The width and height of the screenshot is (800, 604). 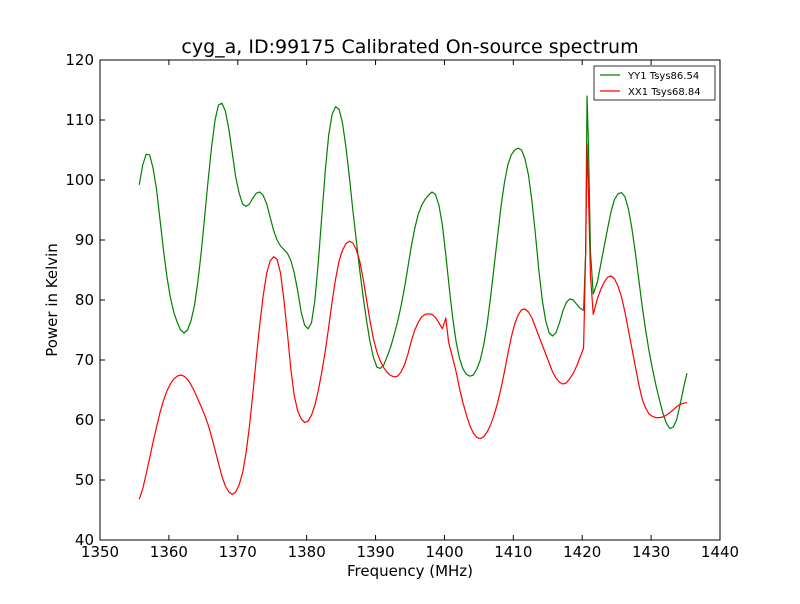 What do you see at coordinates (410, 571) in the screenshot?
I see `x-axis-label: Frequency (MHz)` at bounding box center [410, 571].